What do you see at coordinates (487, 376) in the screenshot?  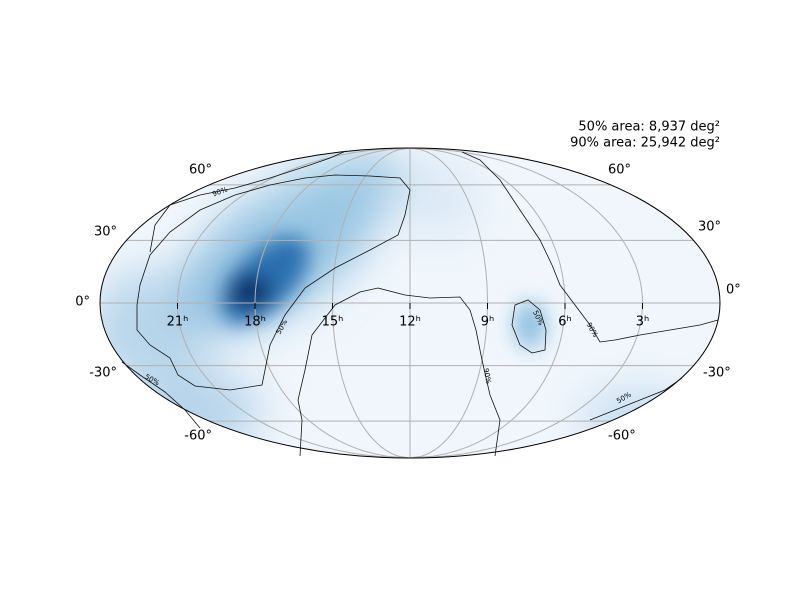 I see `contour-label: 90%` at bounding box center [487, 376].